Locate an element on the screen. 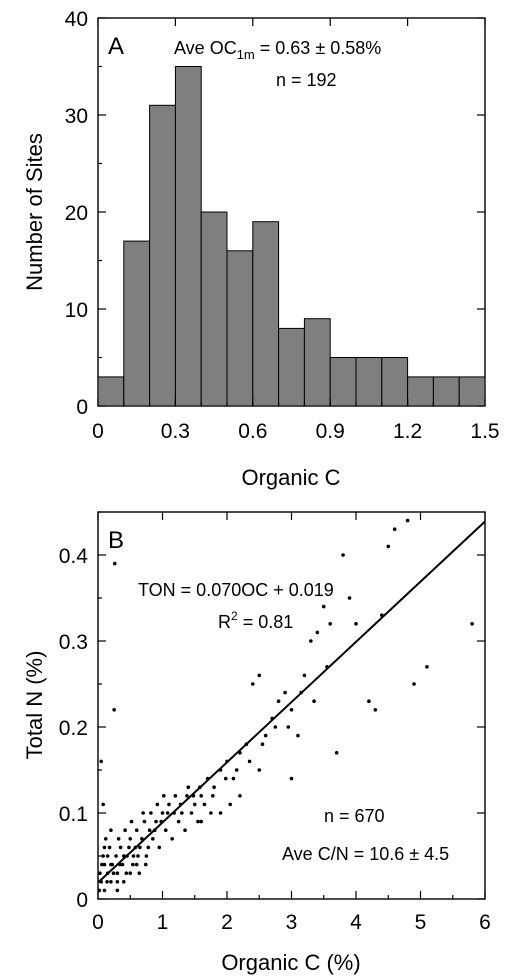 The width and height of the screenshot is (508, 979). r-squared-superscript: 2 is located at coordinates (234, 616).